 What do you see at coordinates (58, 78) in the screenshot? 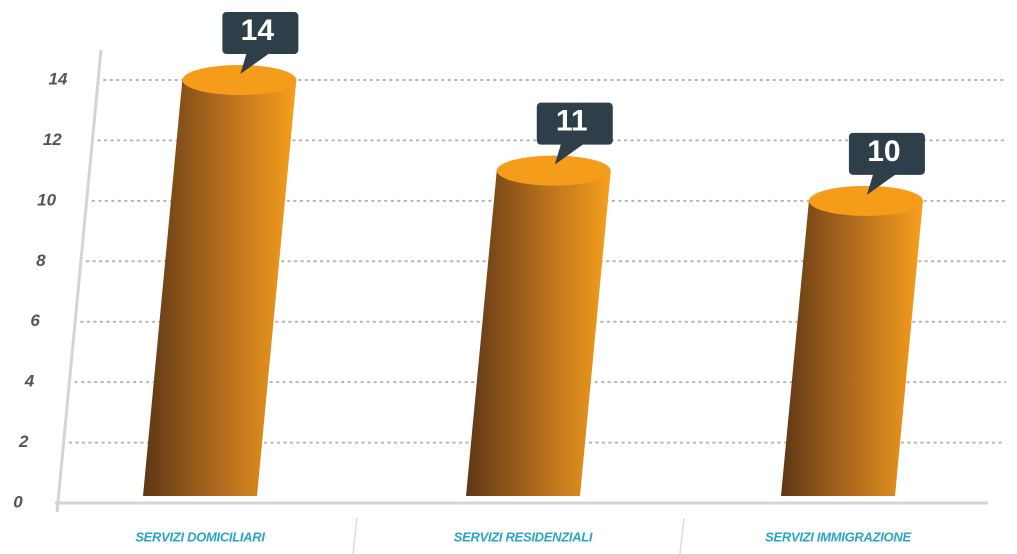
I see `y-tick-label: 14` at bounding box center [58, 78].